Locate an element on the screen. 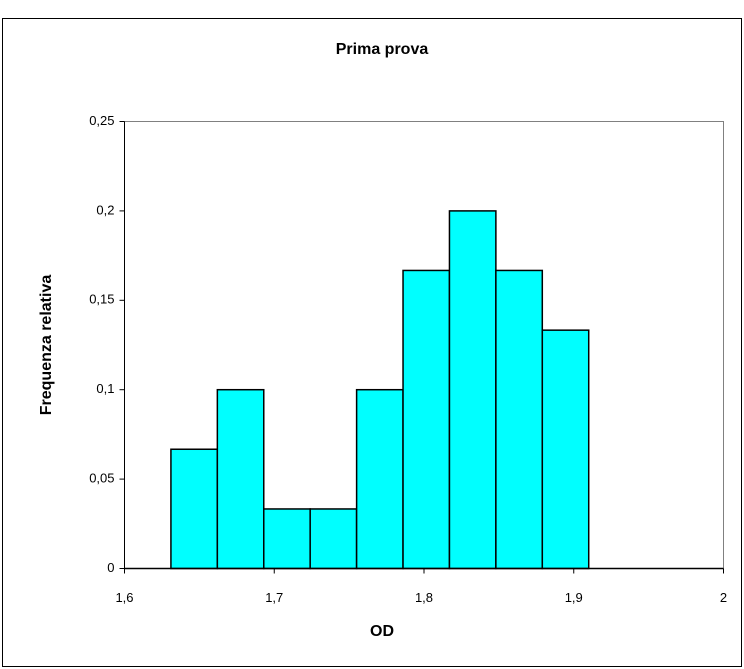  x-tick-label: 1,8 is located at coordinates (424, 597).